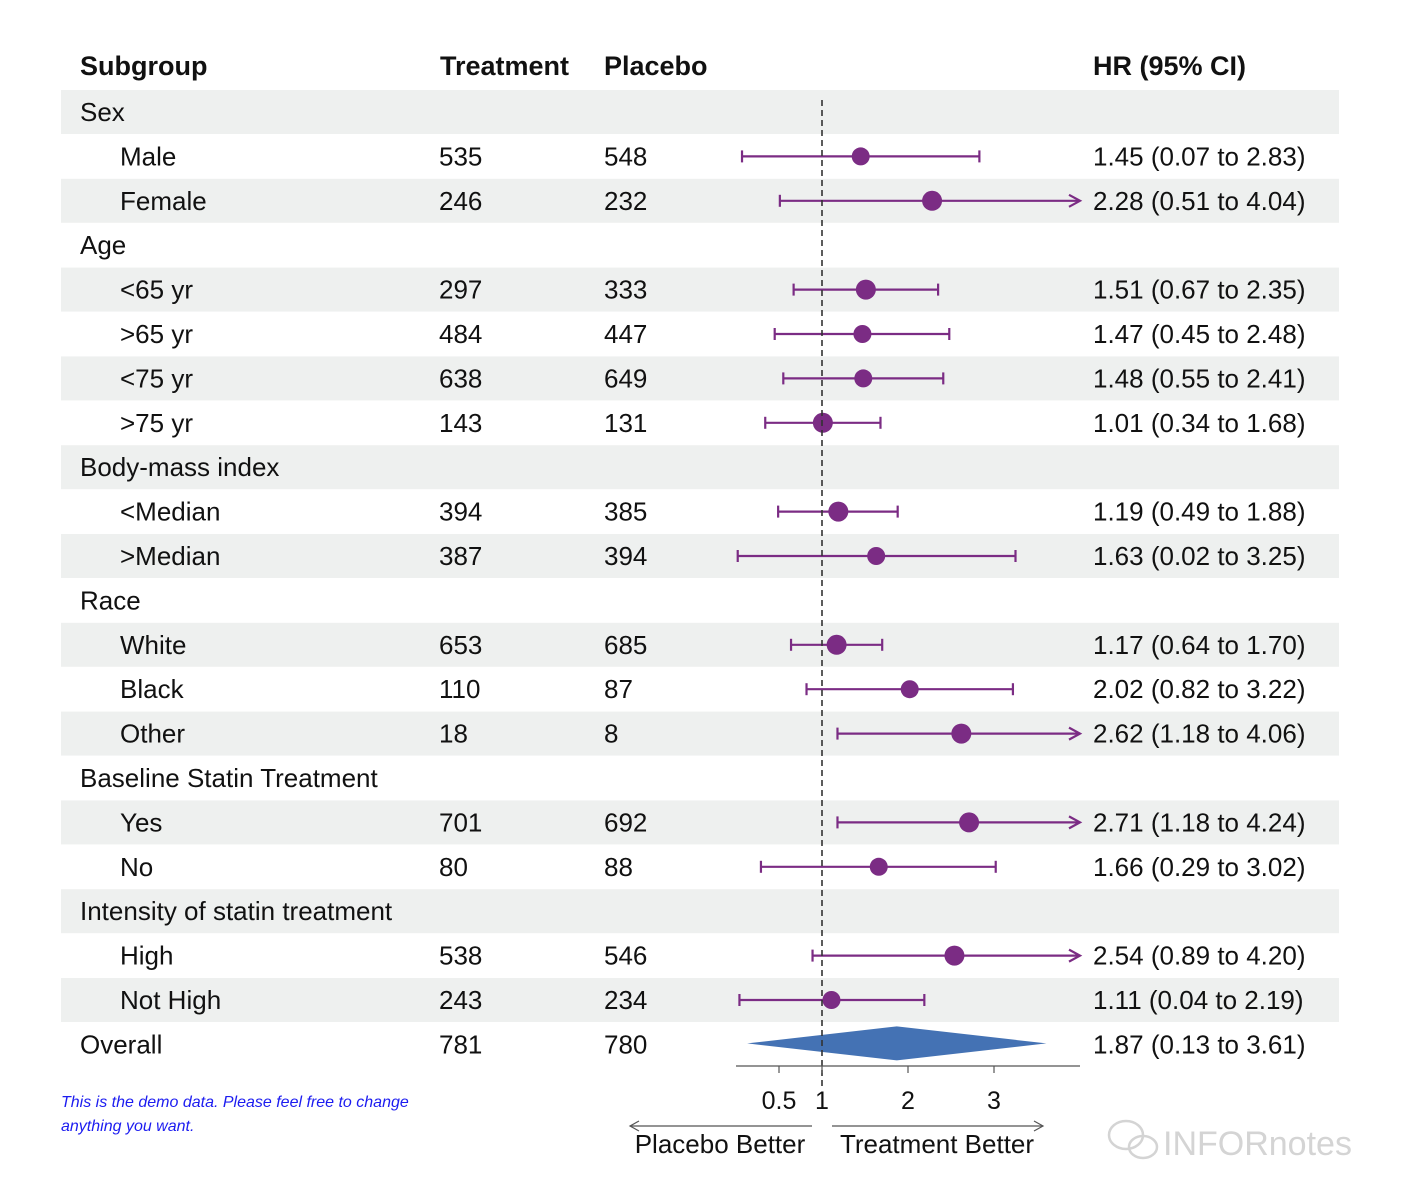 This screenshot has height=1201, width=1401. What do you see at coordinates (625, 512) in the screenshot?
I see `placebo-count: 385` at bounding box center [625, 512].